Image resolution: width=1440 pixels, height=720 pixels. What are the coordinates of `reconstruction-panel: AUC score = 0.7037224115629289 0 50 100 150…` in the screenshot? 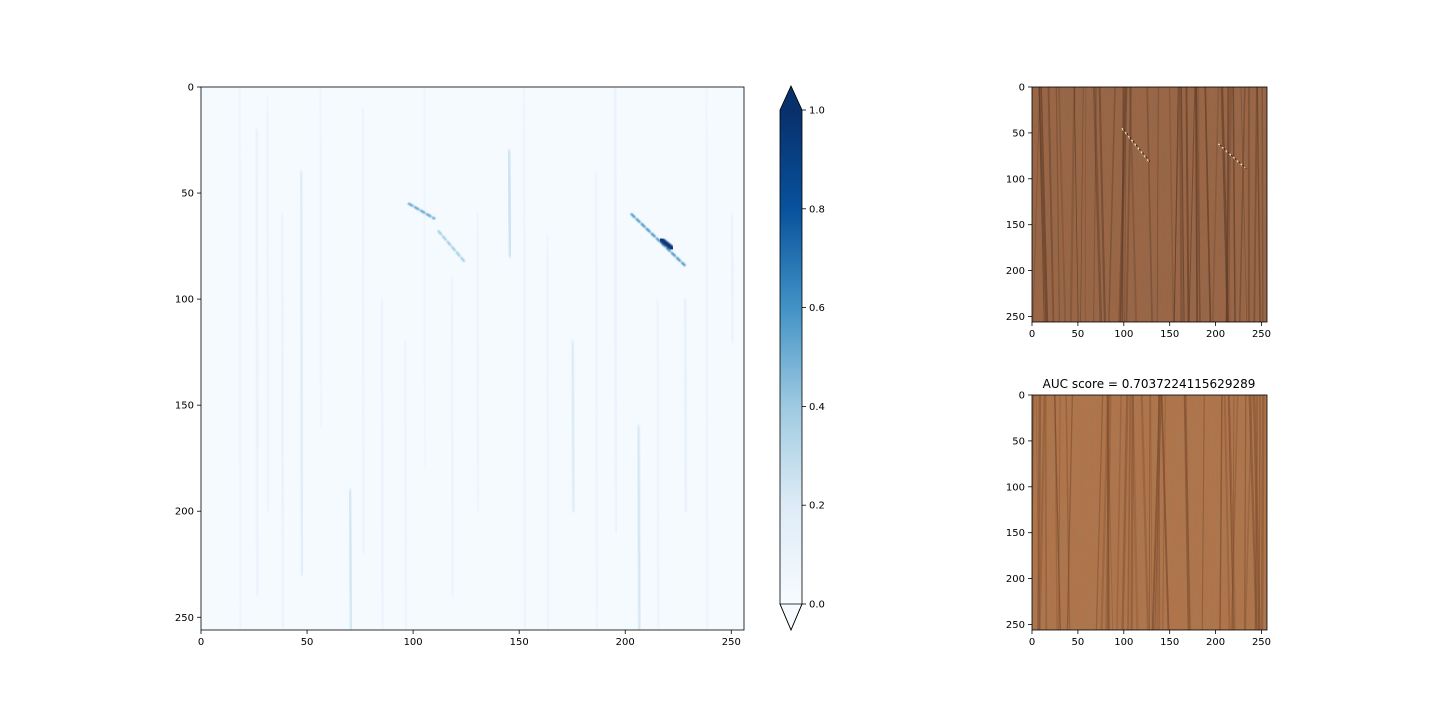 It's located at (1138, 512).